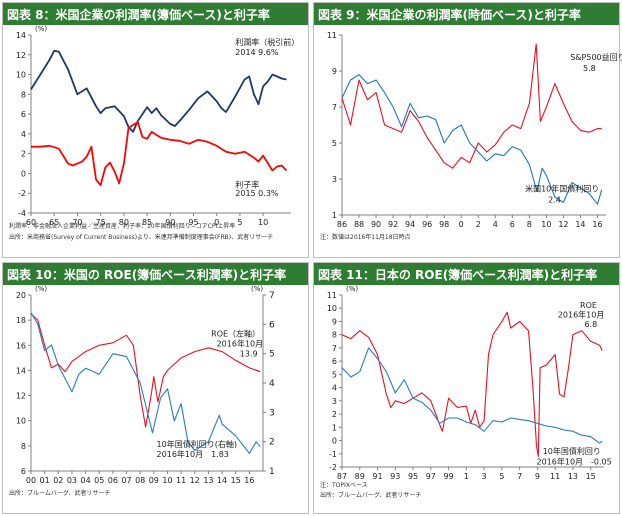 The width and height of the screenshot is (622, 516). Describe the element at coordinates (272, 296) in the screenshot. I see `y-right-tick-label: 7` at that location.